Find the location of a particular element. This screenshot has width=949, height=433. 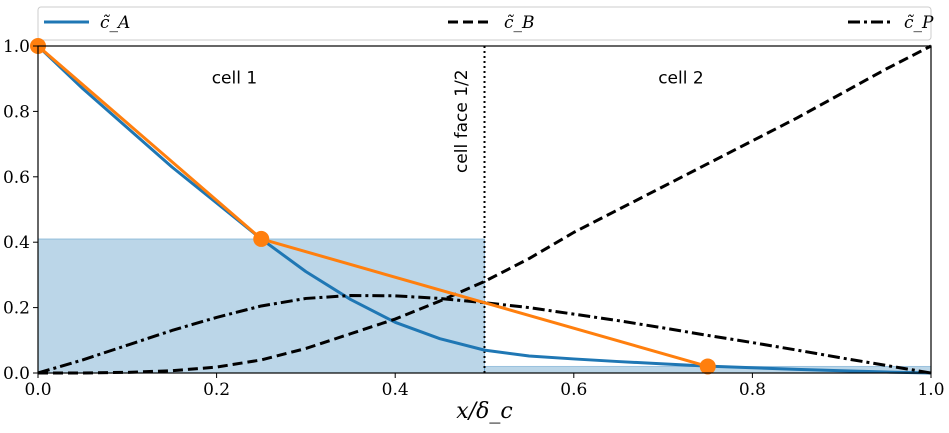

y-tick-label-1: 0.0 is located at coordinates (16, 374).